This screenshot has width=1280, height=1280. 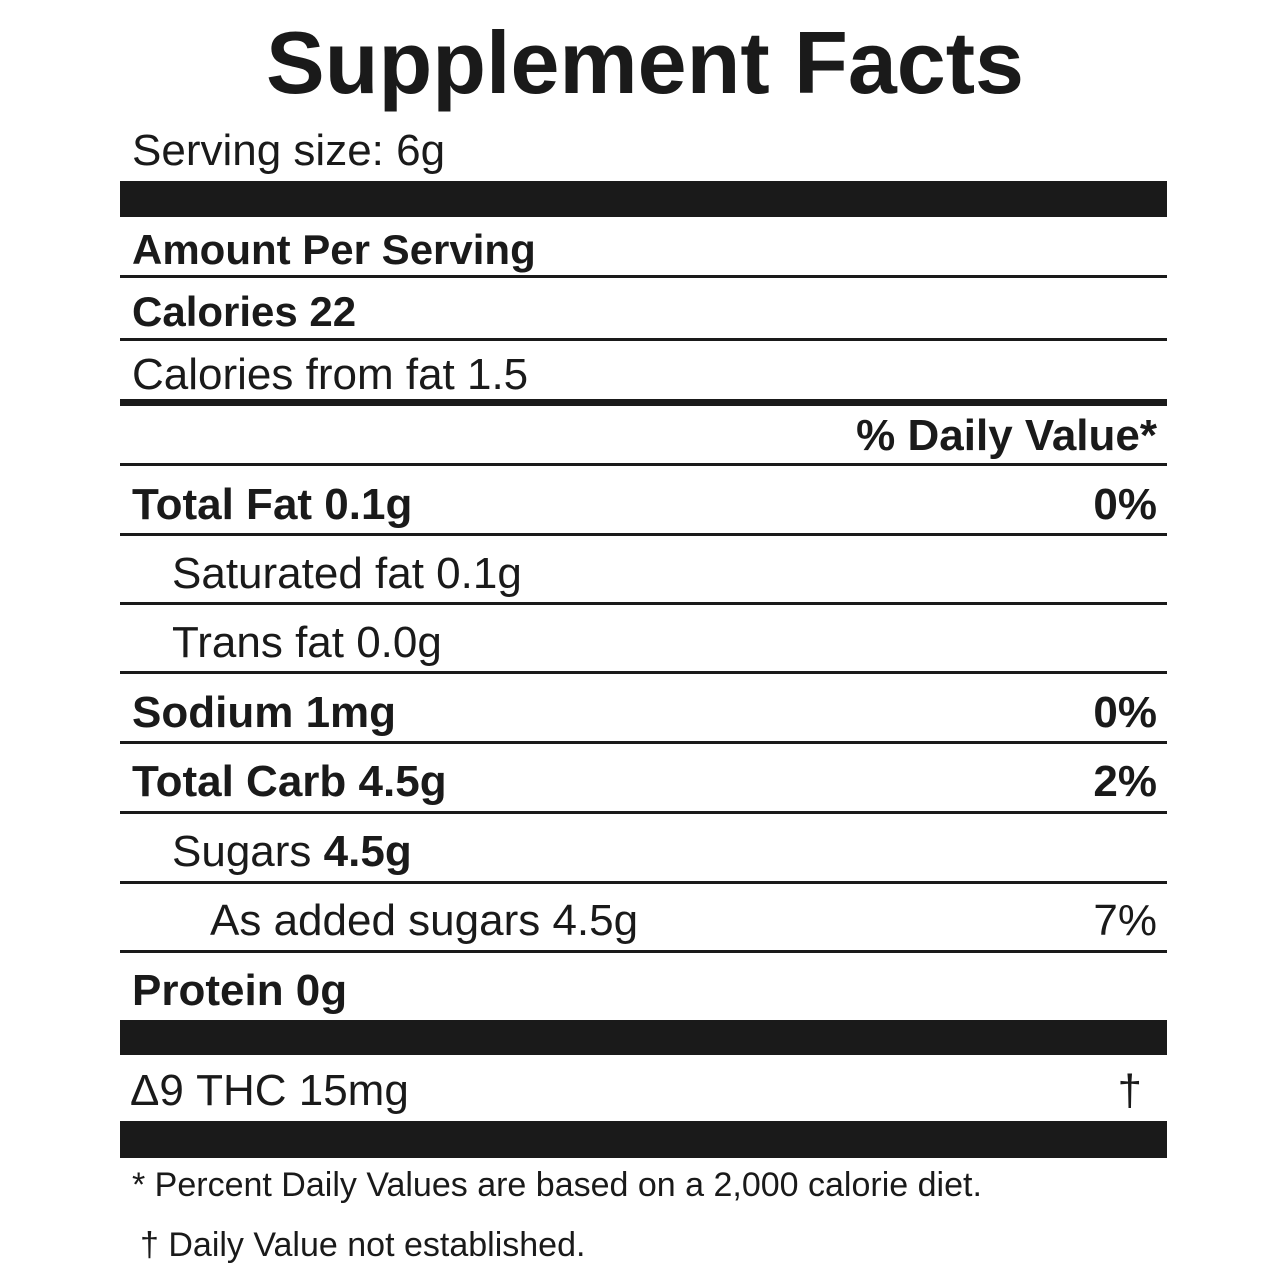 What do you see at coordinates (1125, 920) in the screenshot?
I see `added-sugars-dv: 7%` at bounding box center [1125, 920].